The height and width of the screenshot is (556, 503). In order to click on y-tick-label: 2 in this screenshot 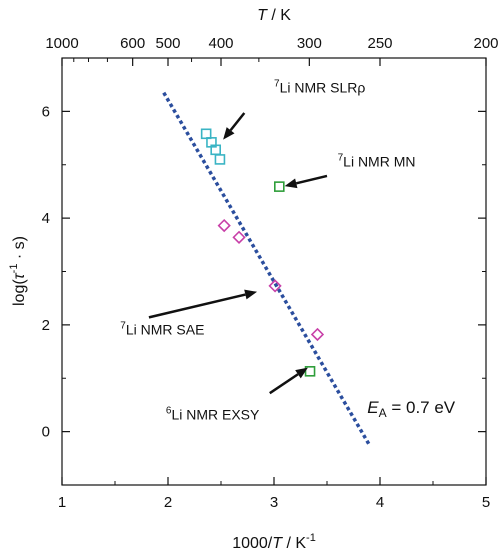, I will do `click(46, 325)`.